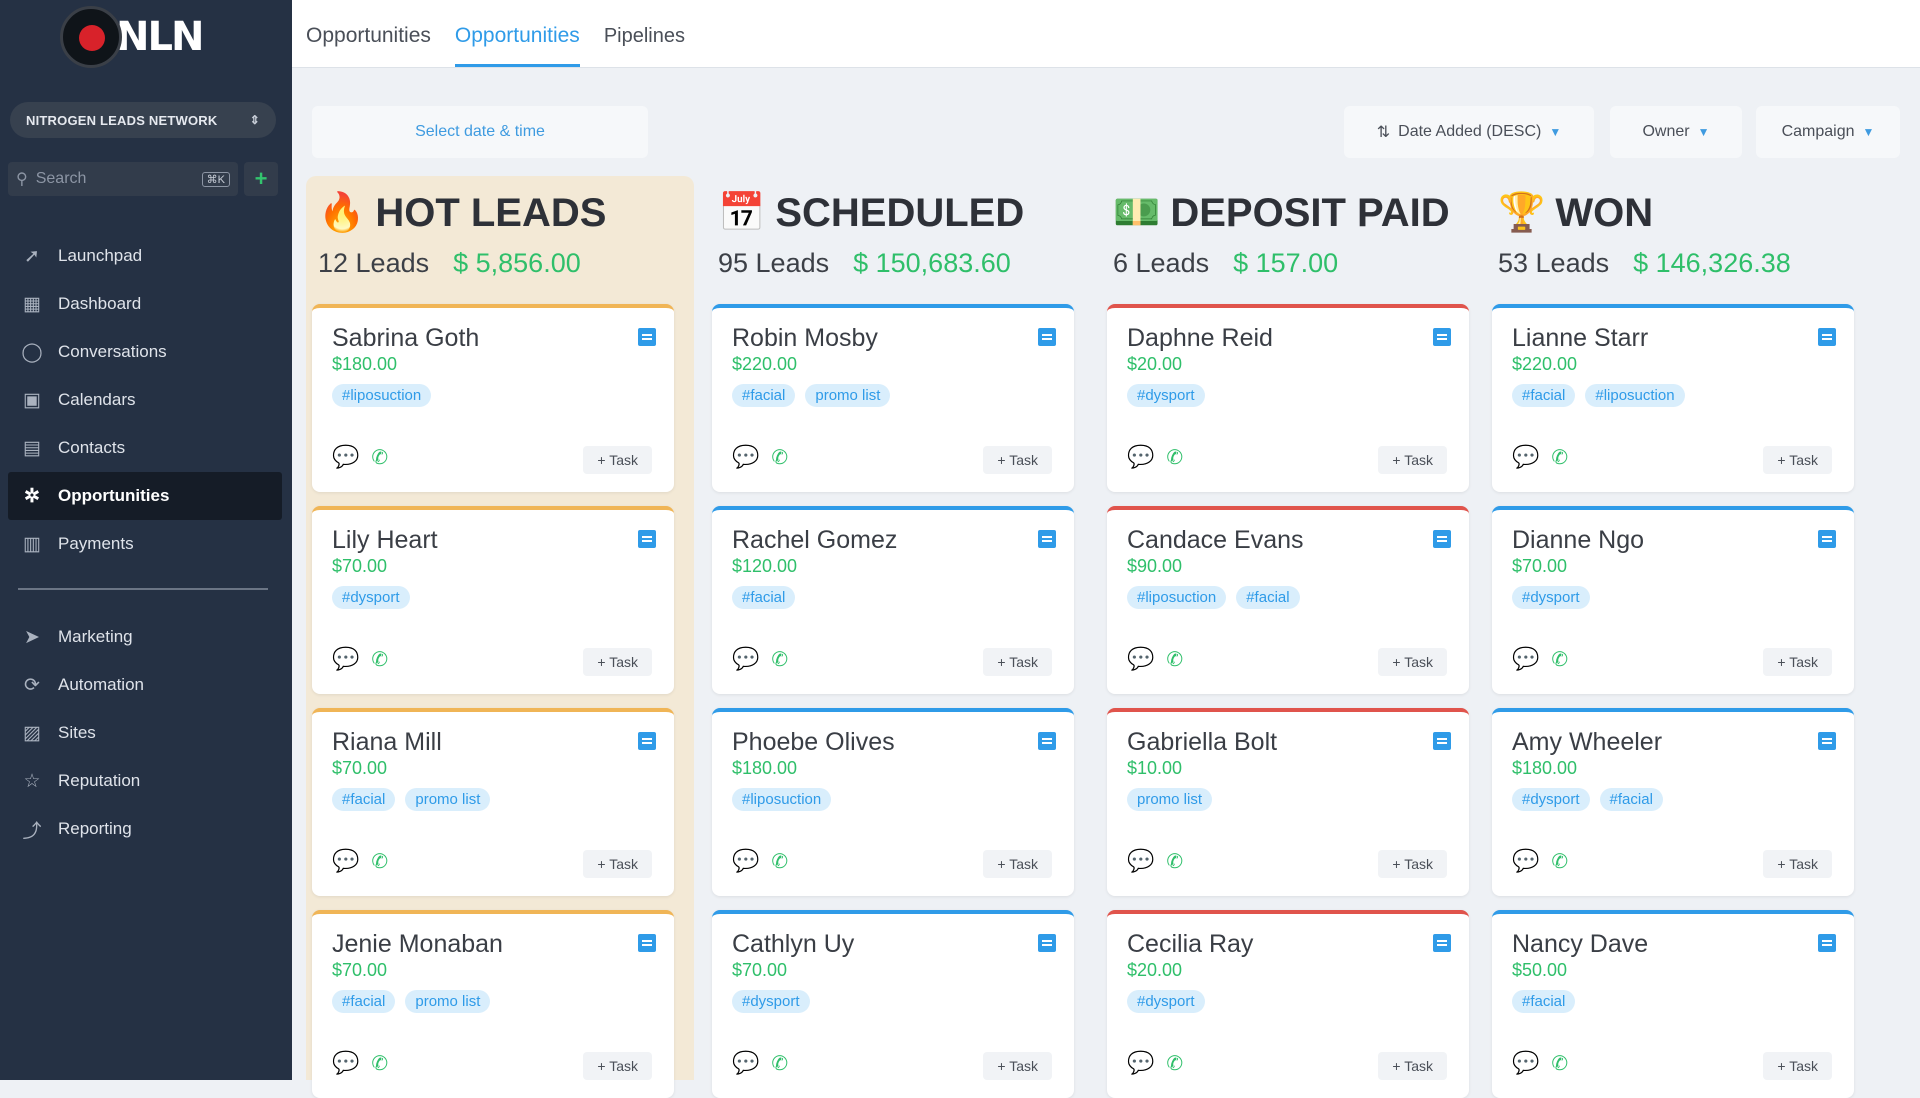  I want to click on date-range-picker: Select date & time, so click(480, 132).